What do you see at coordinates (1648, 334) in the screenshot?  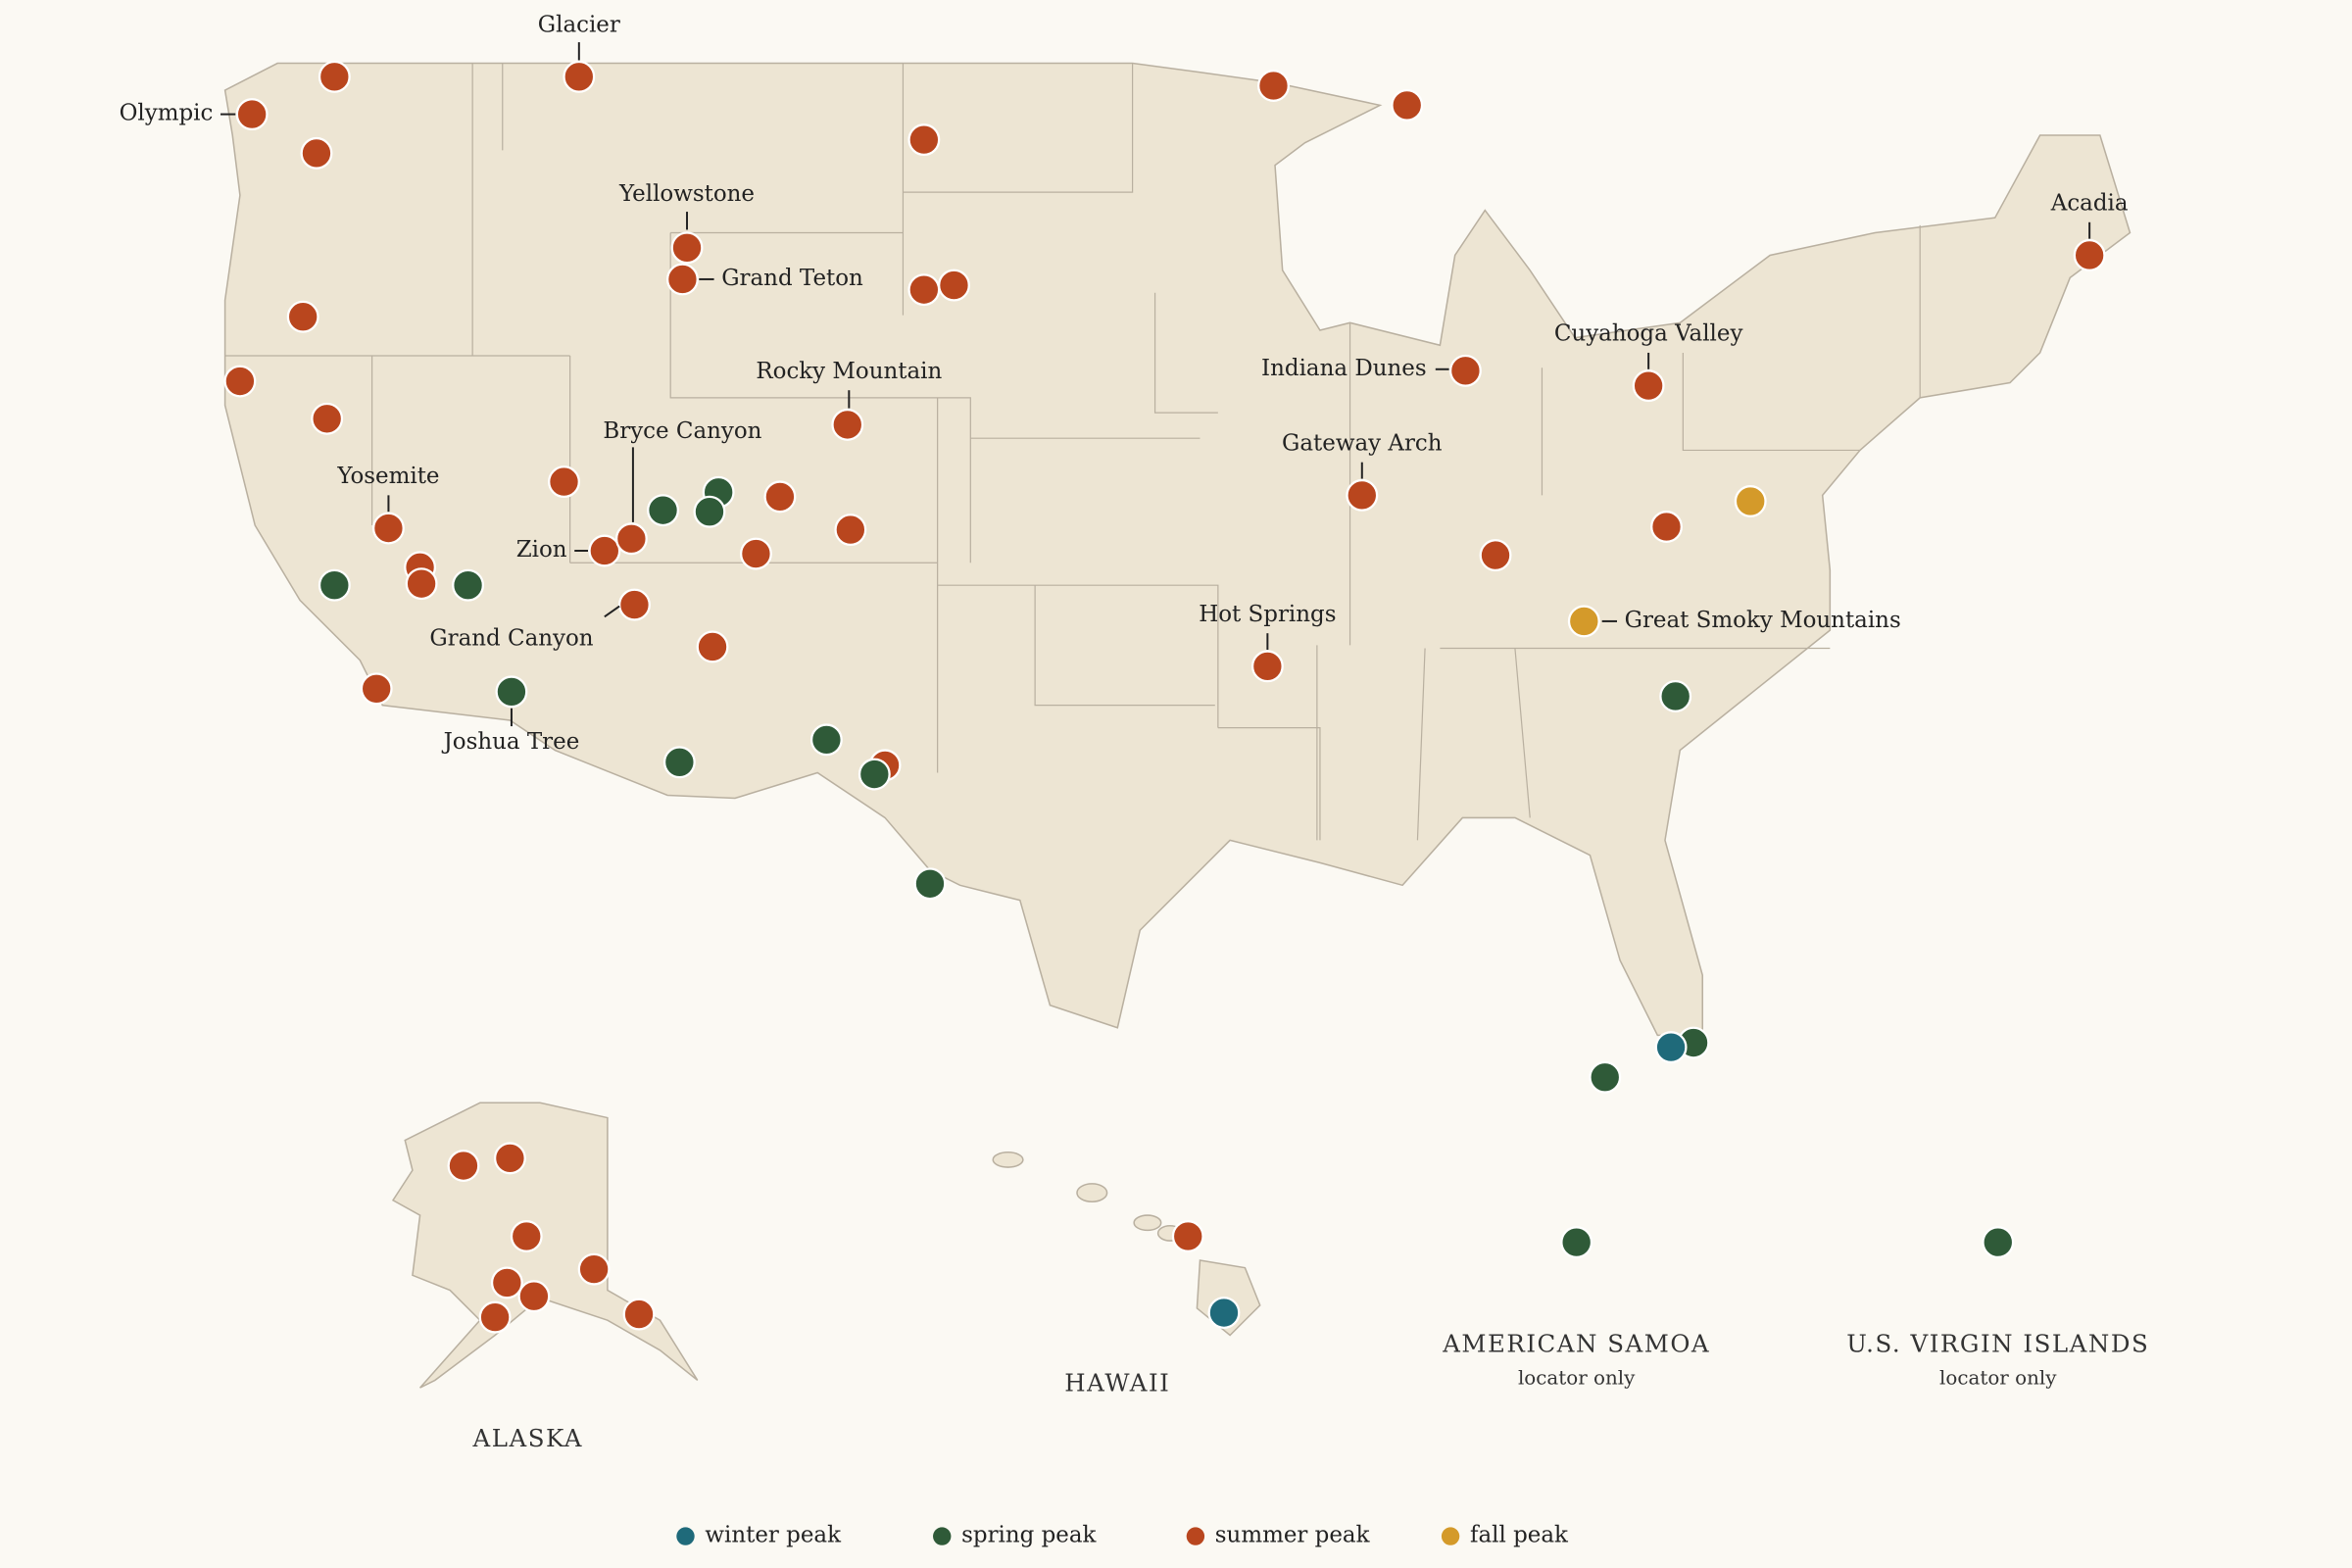 I see `park-label: Cuyahoga Valley` at bounding box center [1648, 334].